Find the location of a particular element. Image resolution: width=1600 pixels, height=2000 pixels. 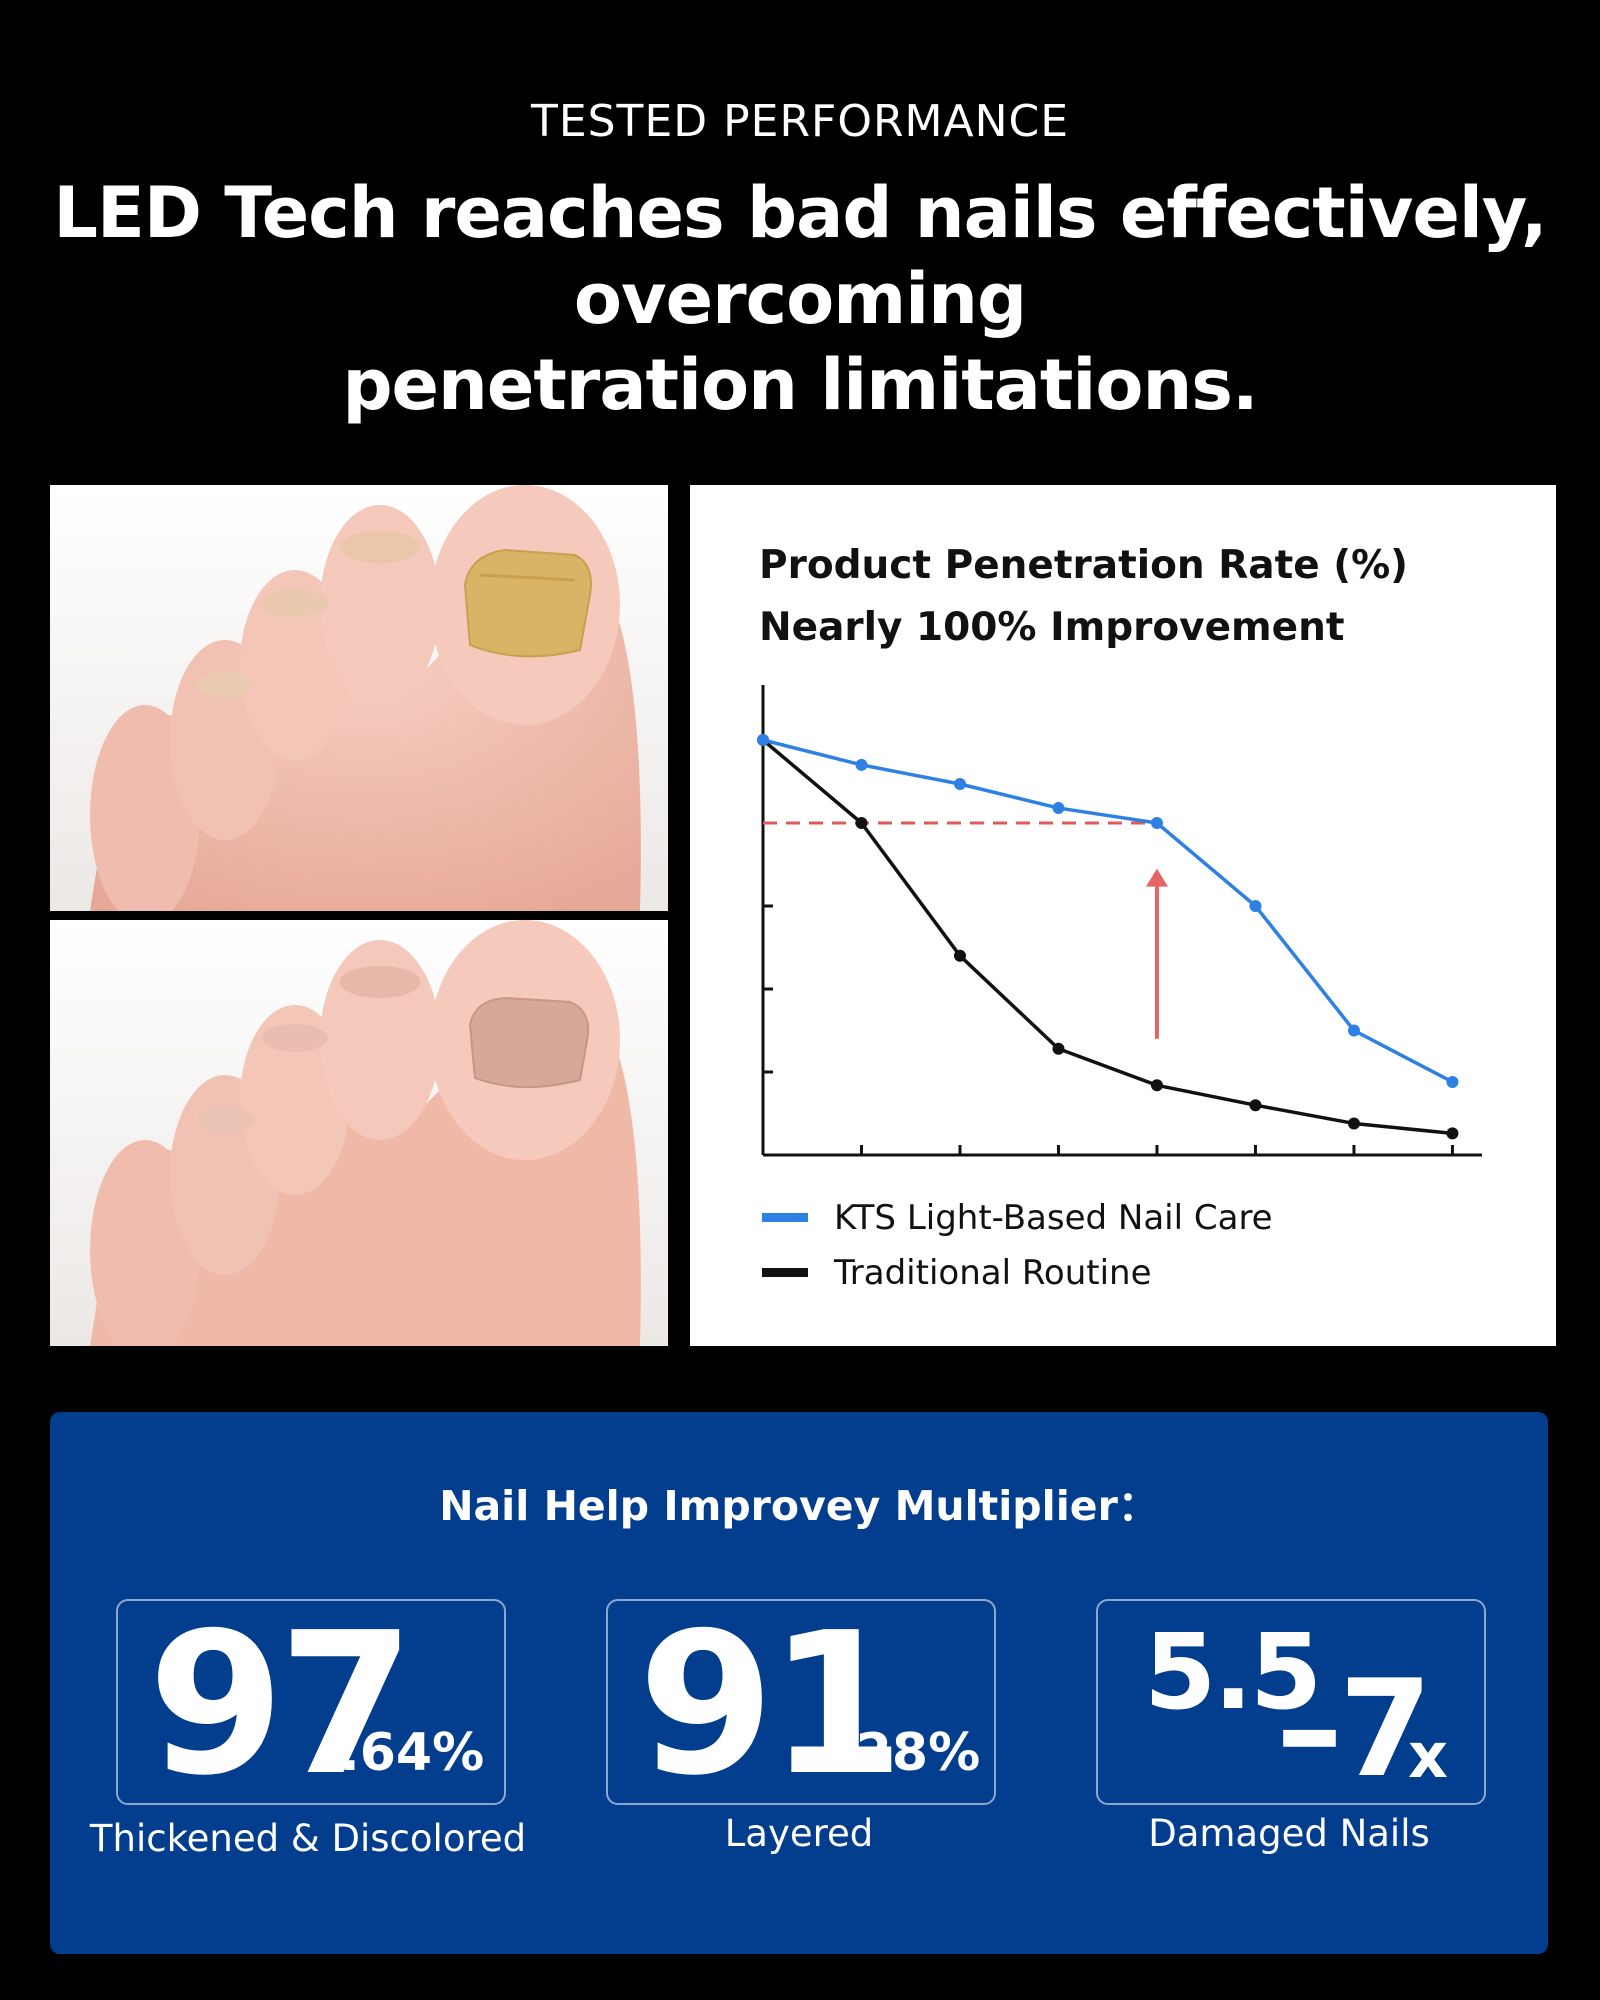

before-toe-photo is located at coordinates (359, 698).